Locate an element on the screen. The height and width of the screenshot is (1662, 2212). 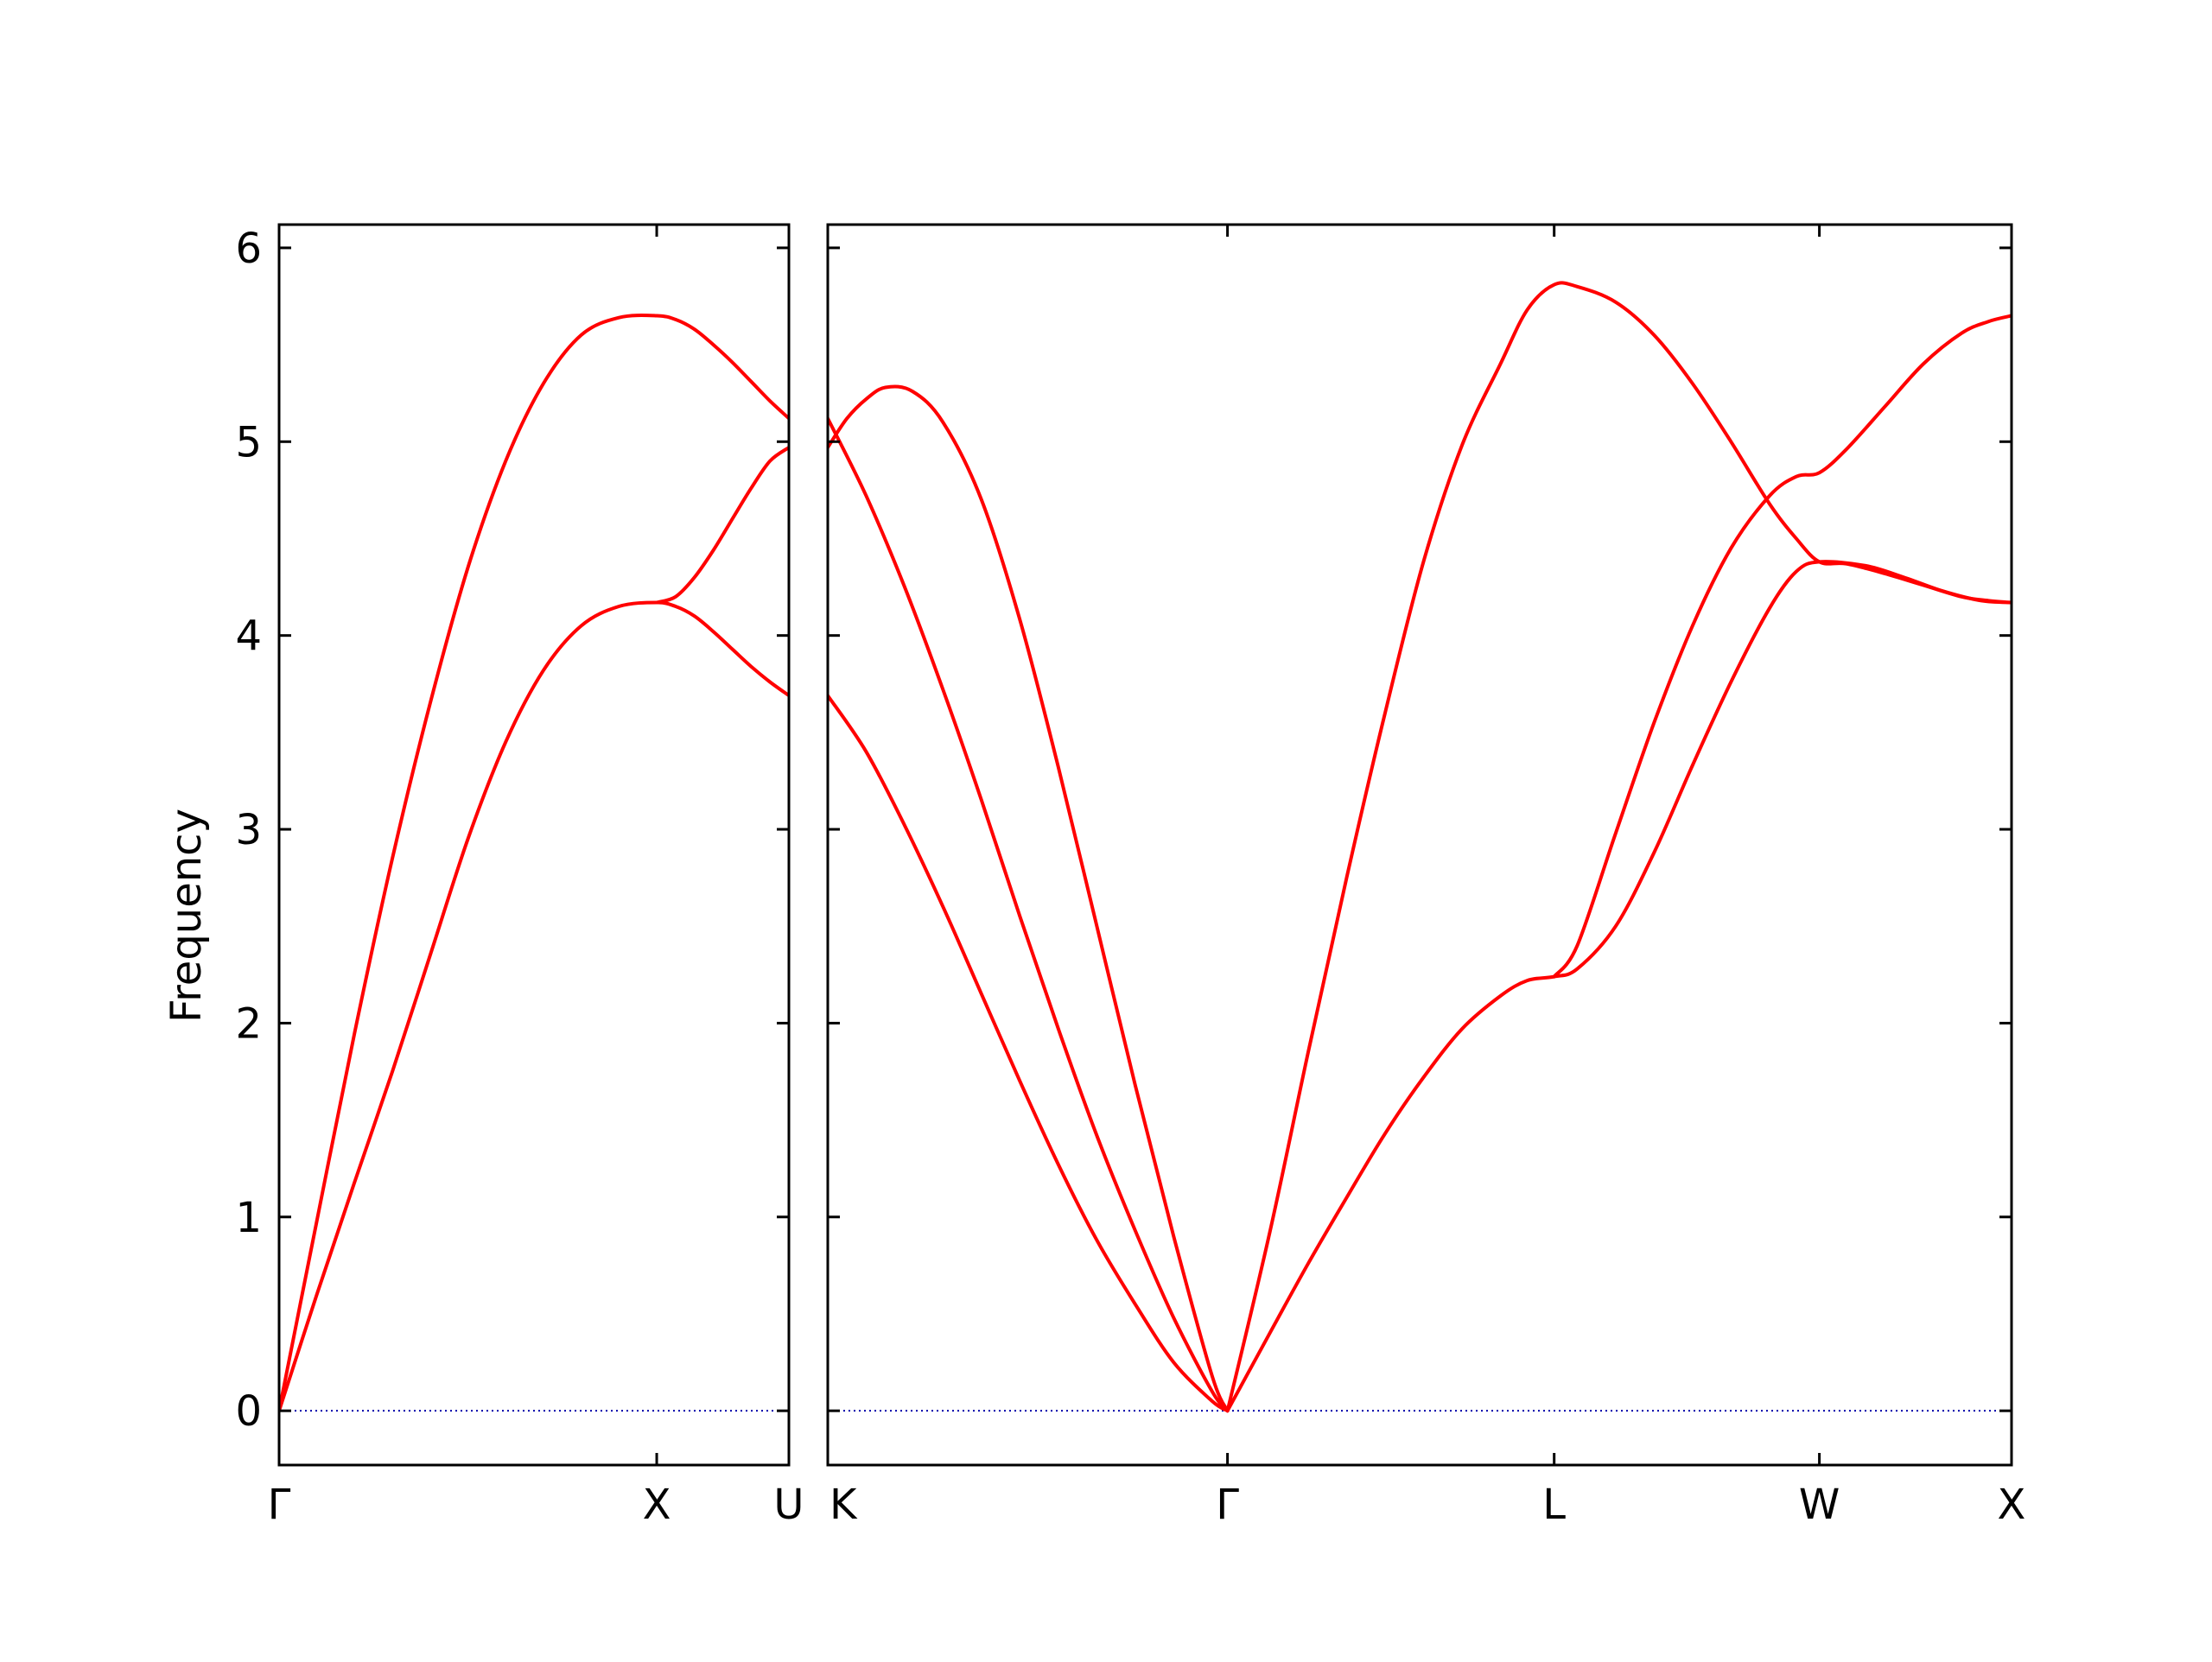
y-axis-label: Frequency is located at coordinates (186, 916).